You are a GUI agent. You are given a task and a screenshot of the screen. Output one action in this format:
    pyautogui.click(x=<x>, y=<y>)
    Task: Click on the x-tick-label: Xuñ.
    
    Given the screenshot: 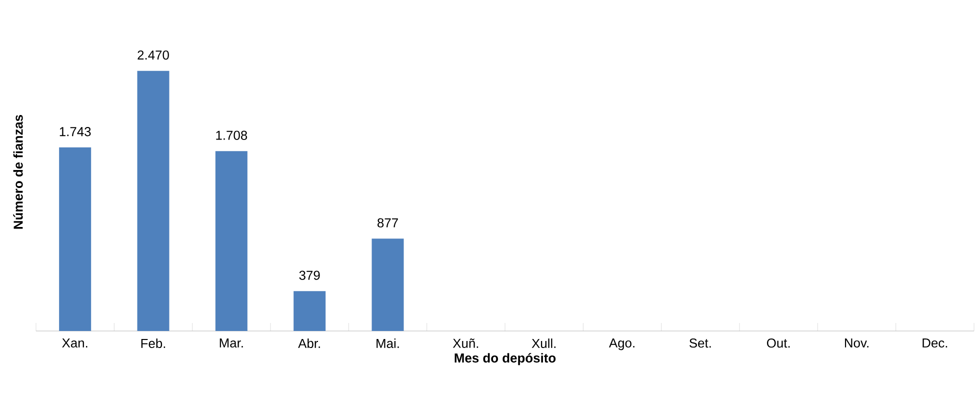 What is the action you would take?
    pyautogui.click(x=465, y=343)
    